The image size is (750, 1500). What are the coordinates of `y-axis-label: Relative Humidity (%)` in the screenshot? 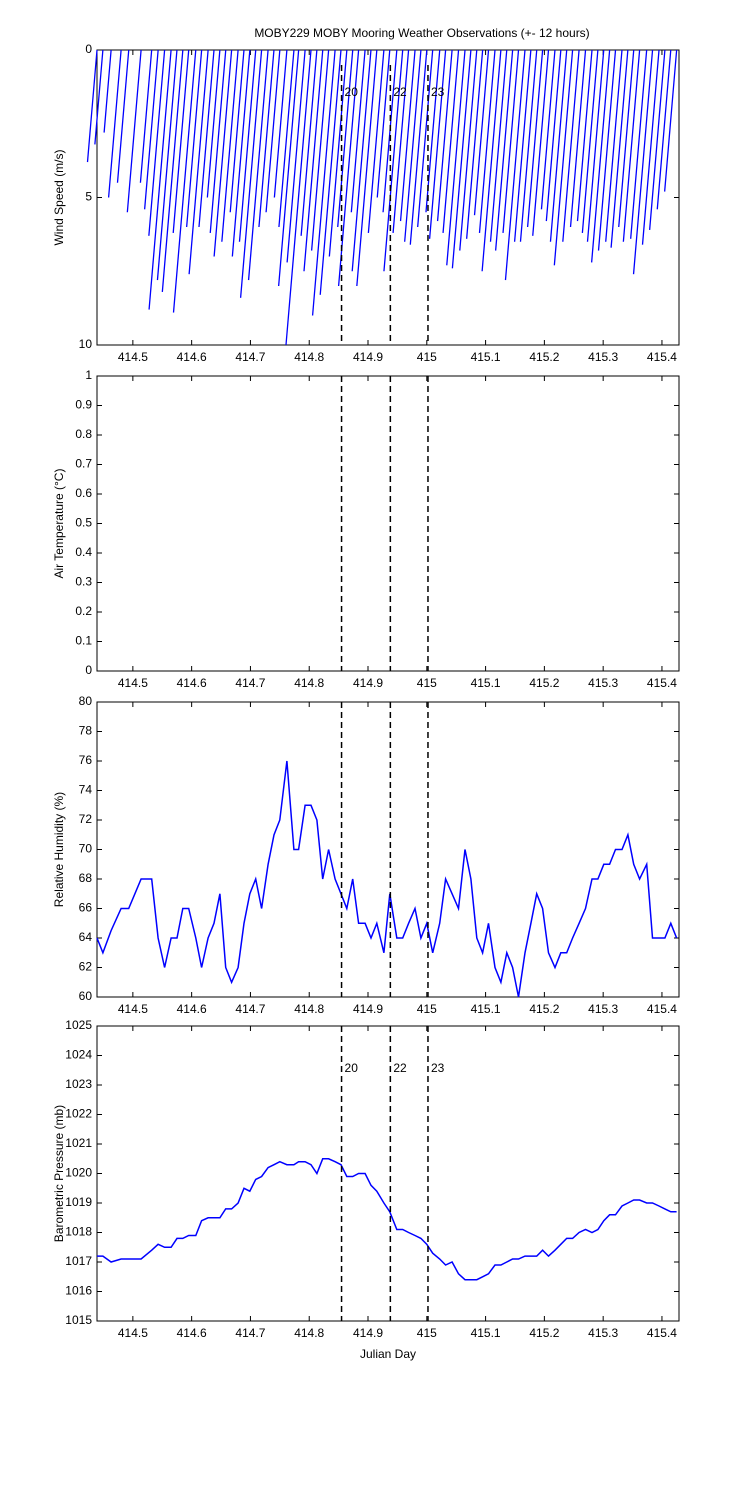 It's located at (59, 849).